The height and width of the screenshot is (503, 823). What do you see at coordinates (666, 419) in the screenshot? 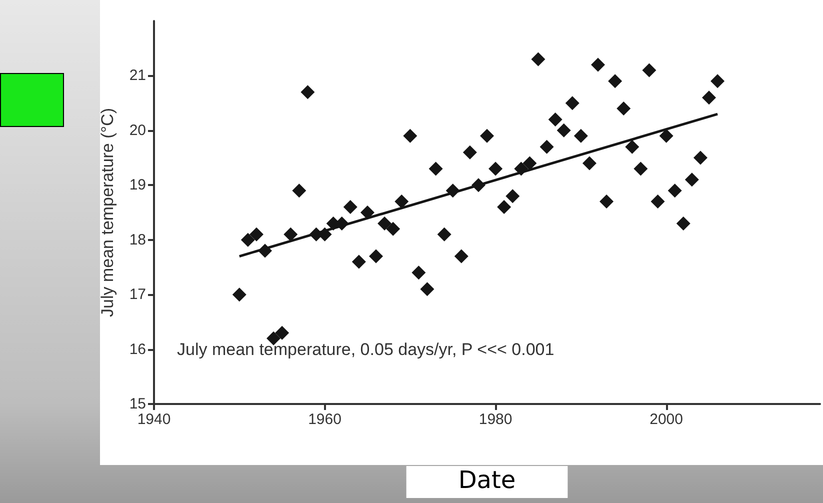
I see `x-tick-label: 2000` at bounding box center [666, 419].